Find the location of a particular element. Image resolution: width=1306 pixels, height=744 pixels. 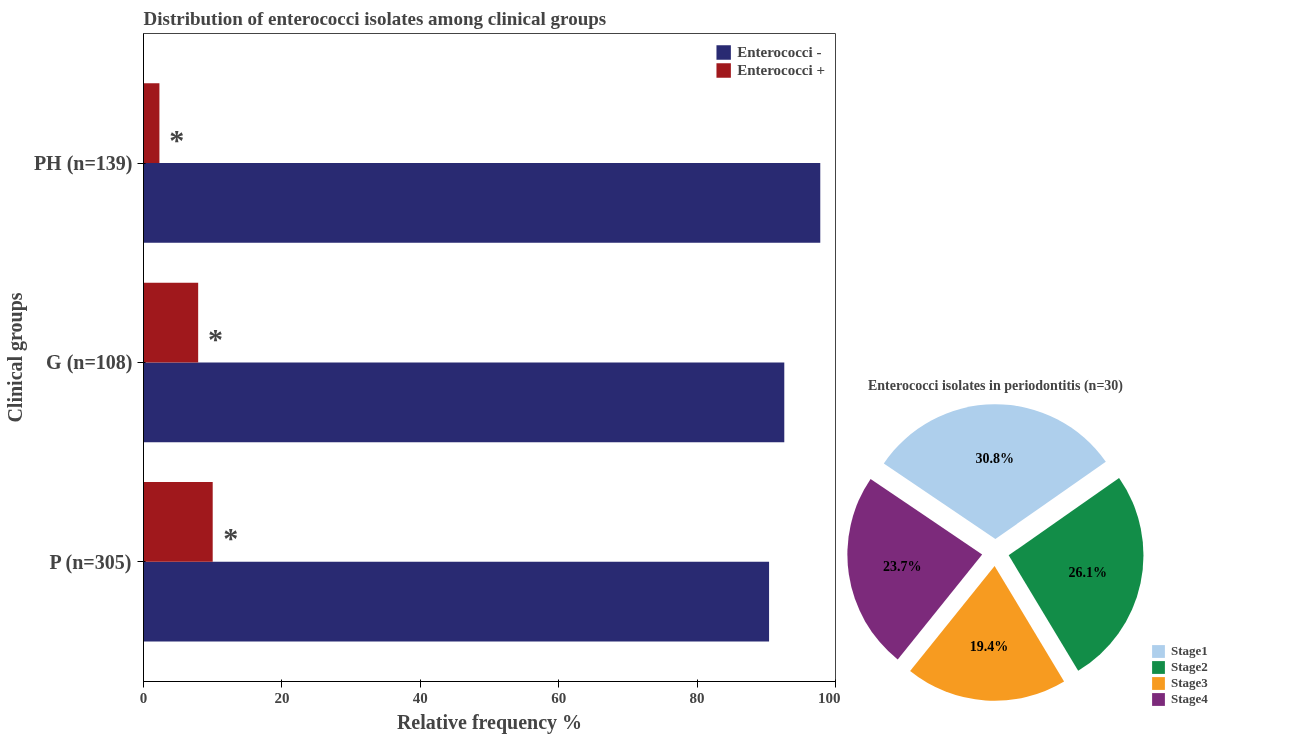

legend-label: Stage1 is located at coordinates (1189, 651).